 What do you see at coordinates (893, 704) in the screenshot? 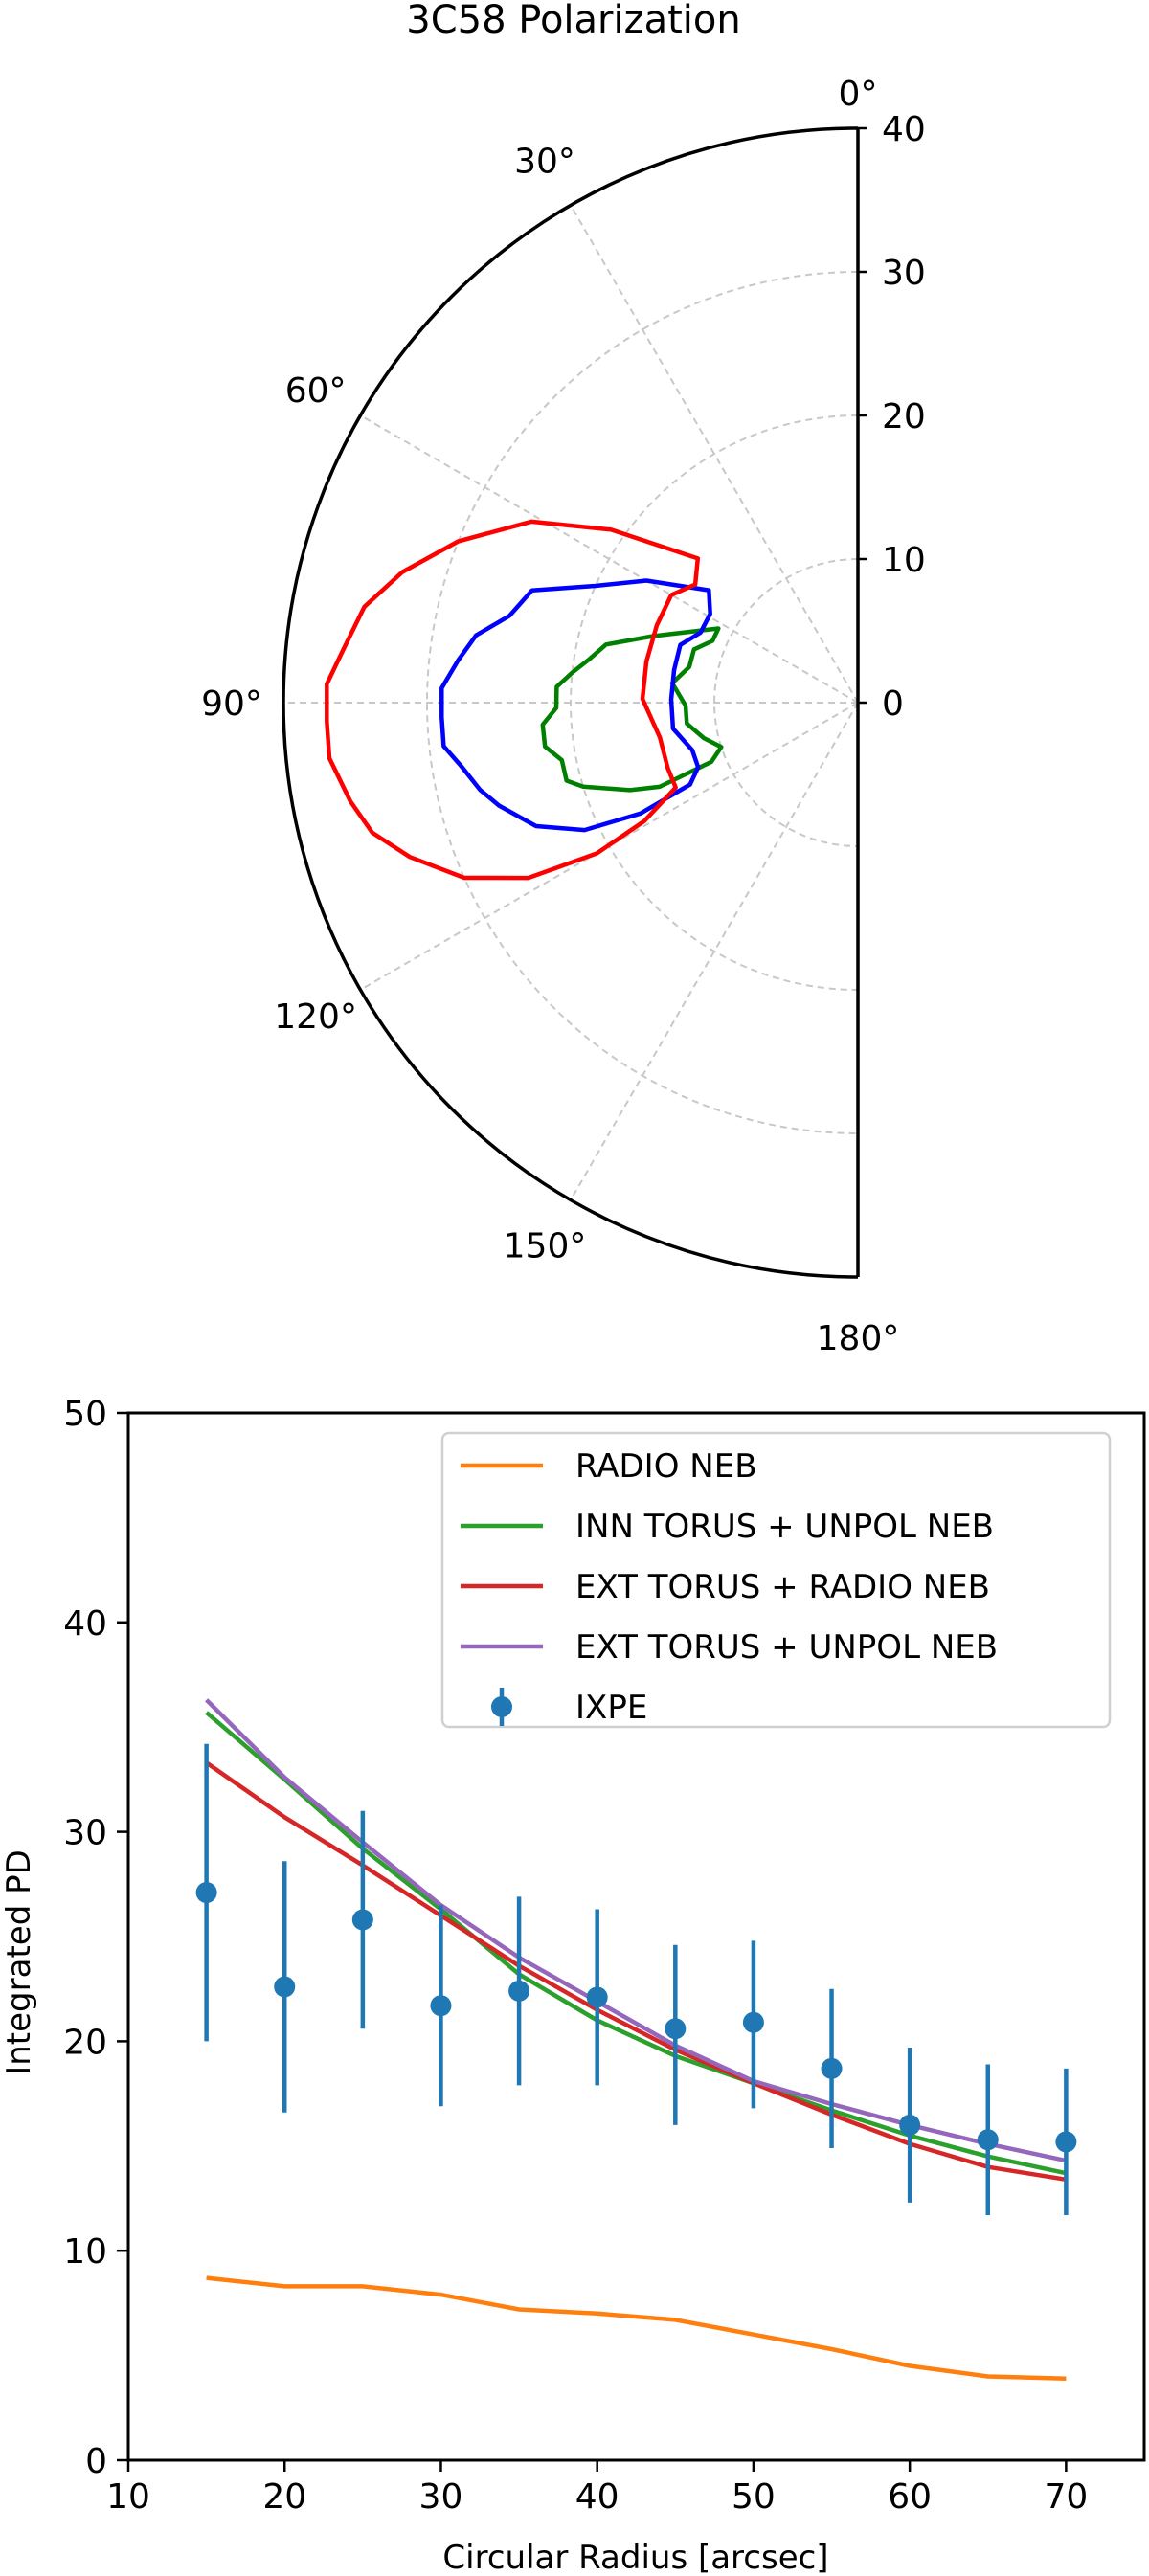
I see `r-tick-label-0: 0` at bounding box center [893, 704].